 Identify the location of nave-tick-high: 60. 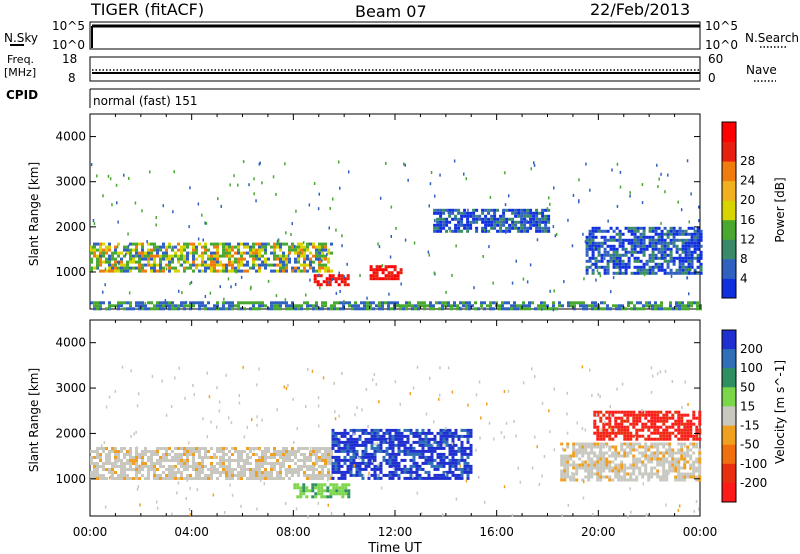
(715, 59).